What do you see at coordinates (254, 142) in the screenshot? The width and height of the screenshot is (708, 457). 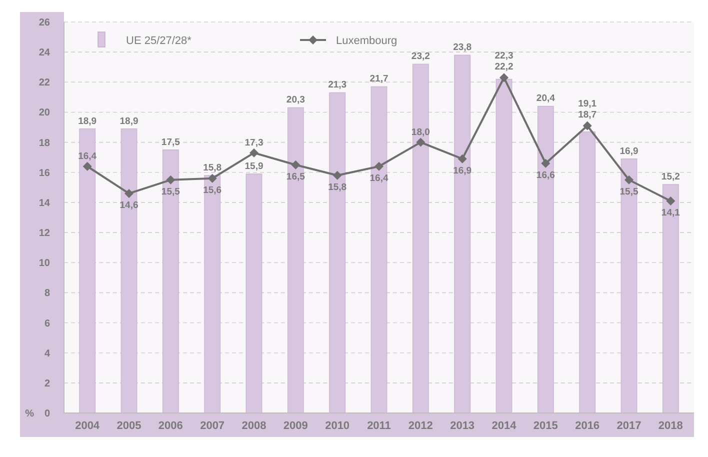 I see `data-label: 17,3` at bounding box center [254, 142].